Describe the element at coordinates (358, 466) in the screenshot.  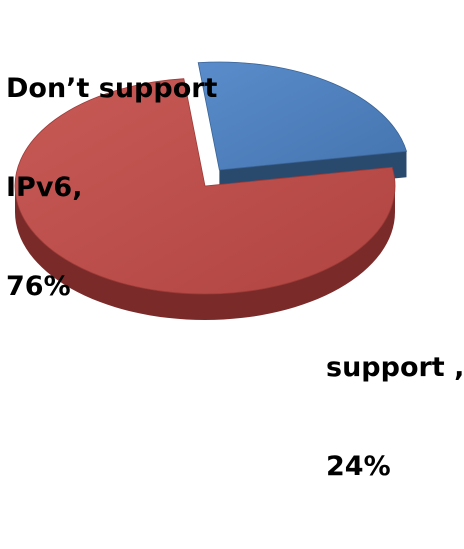
I see `data-label-support-line-2: 24%` at that location.